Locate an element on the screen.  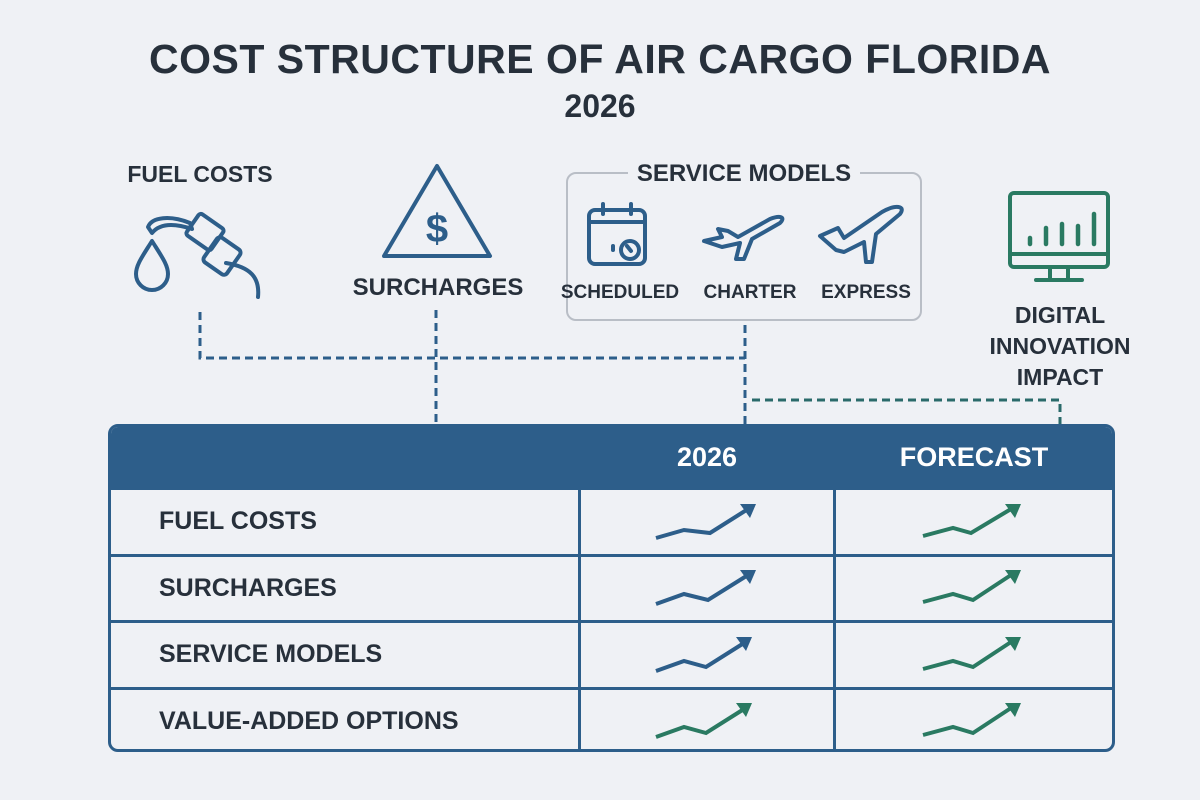
row-label: VALUE-ADDED OPTIONS is located at coordinates (309, 720).